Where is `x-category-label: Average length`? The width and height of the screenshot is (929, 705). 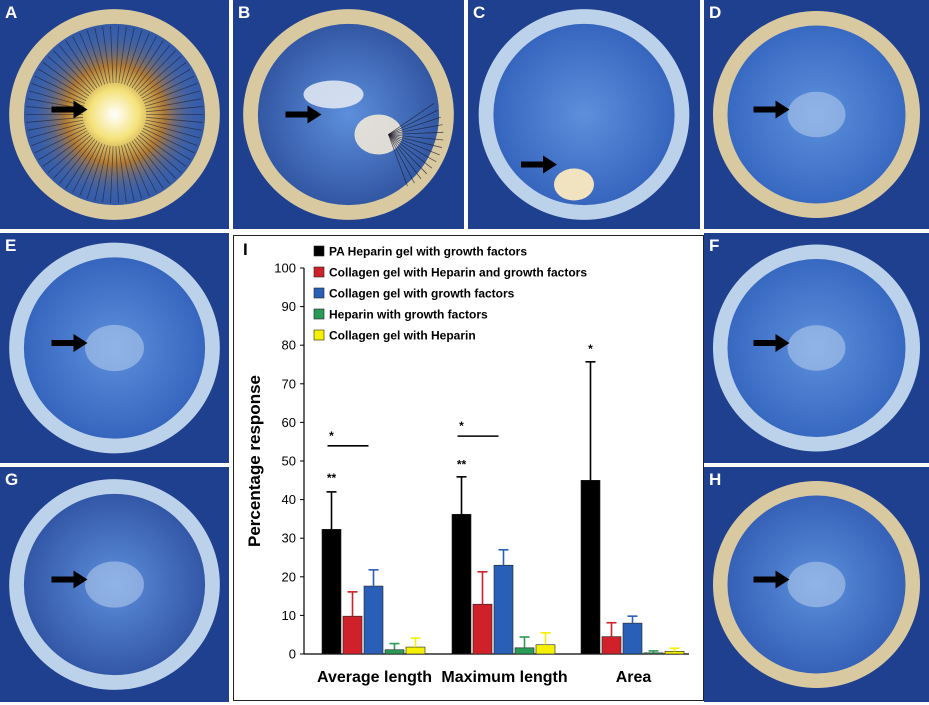
x-category-label: Average length is located at coordinates (374, 677).